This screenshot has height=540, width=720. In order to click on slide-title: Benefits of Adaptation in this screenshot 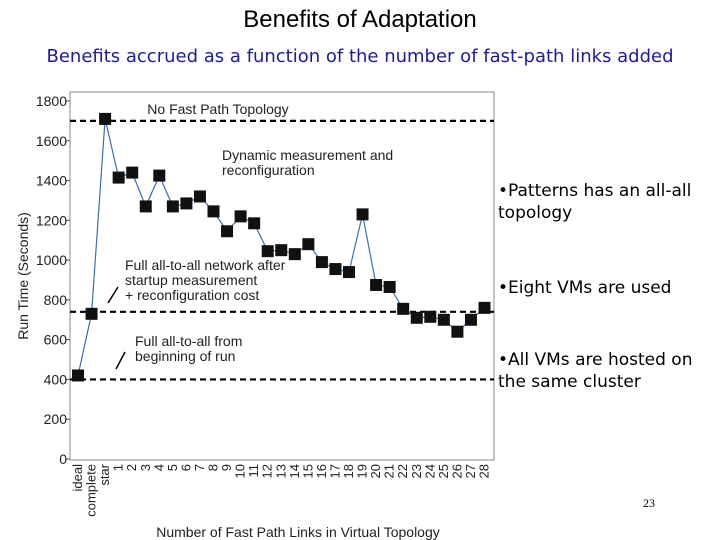, I will do `click(360, 19)`.